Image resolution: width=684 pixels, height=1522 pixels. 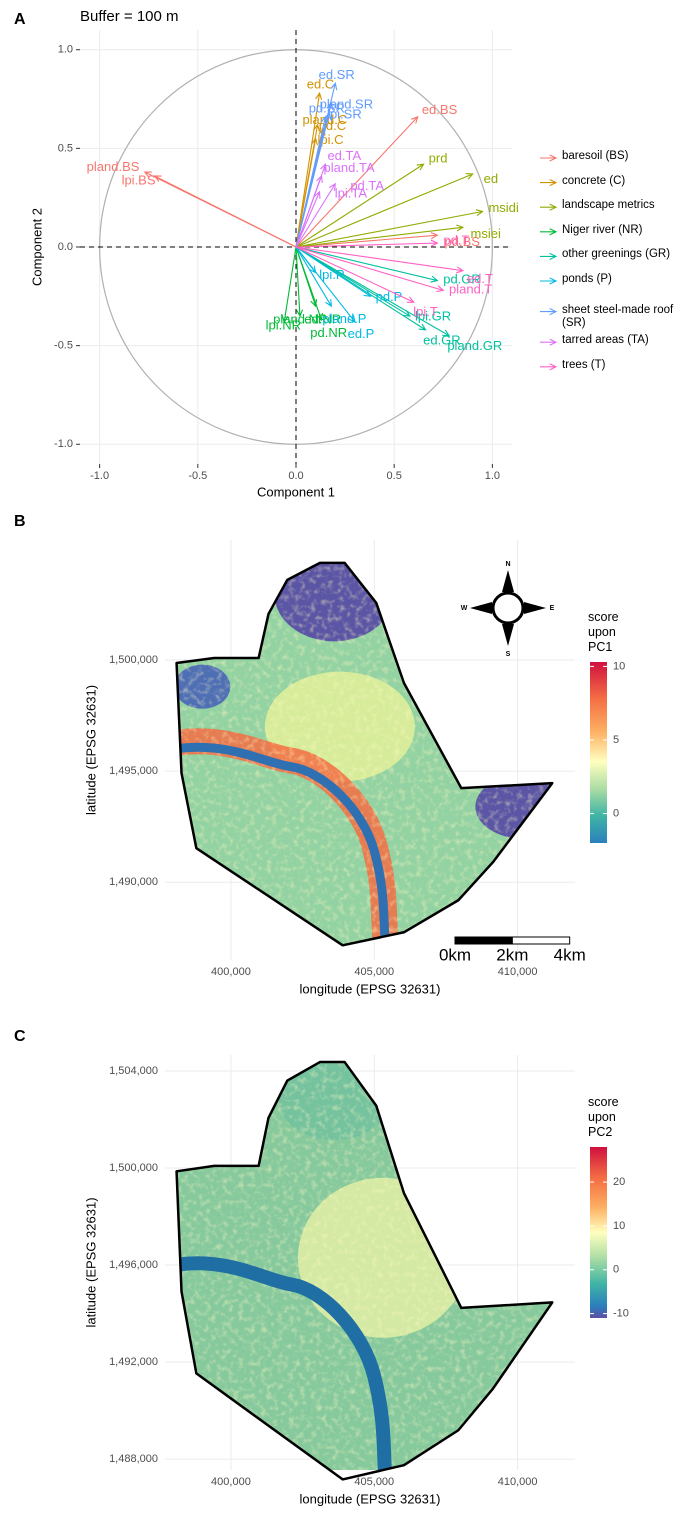 I want to click on y-tick-label: 1,490,000, so click(x=133, y=882).